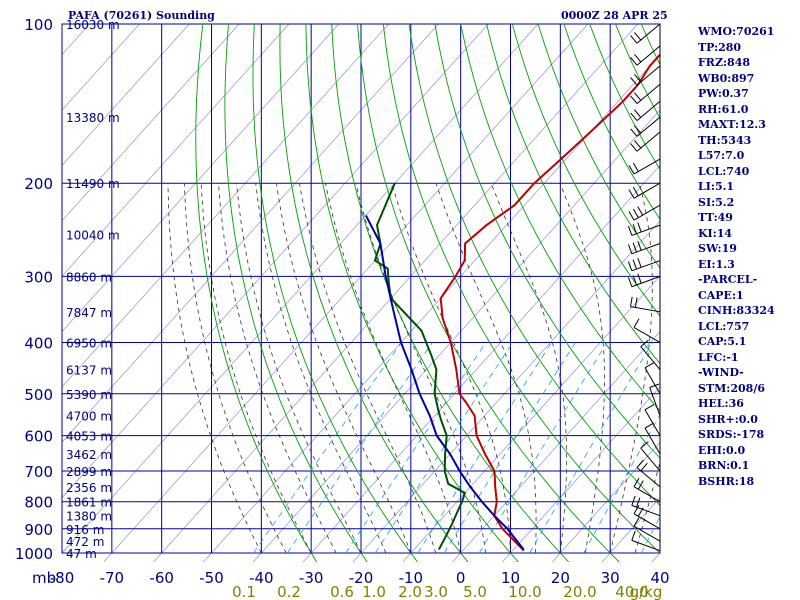  What do you see at coordinates (289, 591) in the screenshot?
I see `mixing-ratio-label: 0.2` at bounding box center [289, 591].